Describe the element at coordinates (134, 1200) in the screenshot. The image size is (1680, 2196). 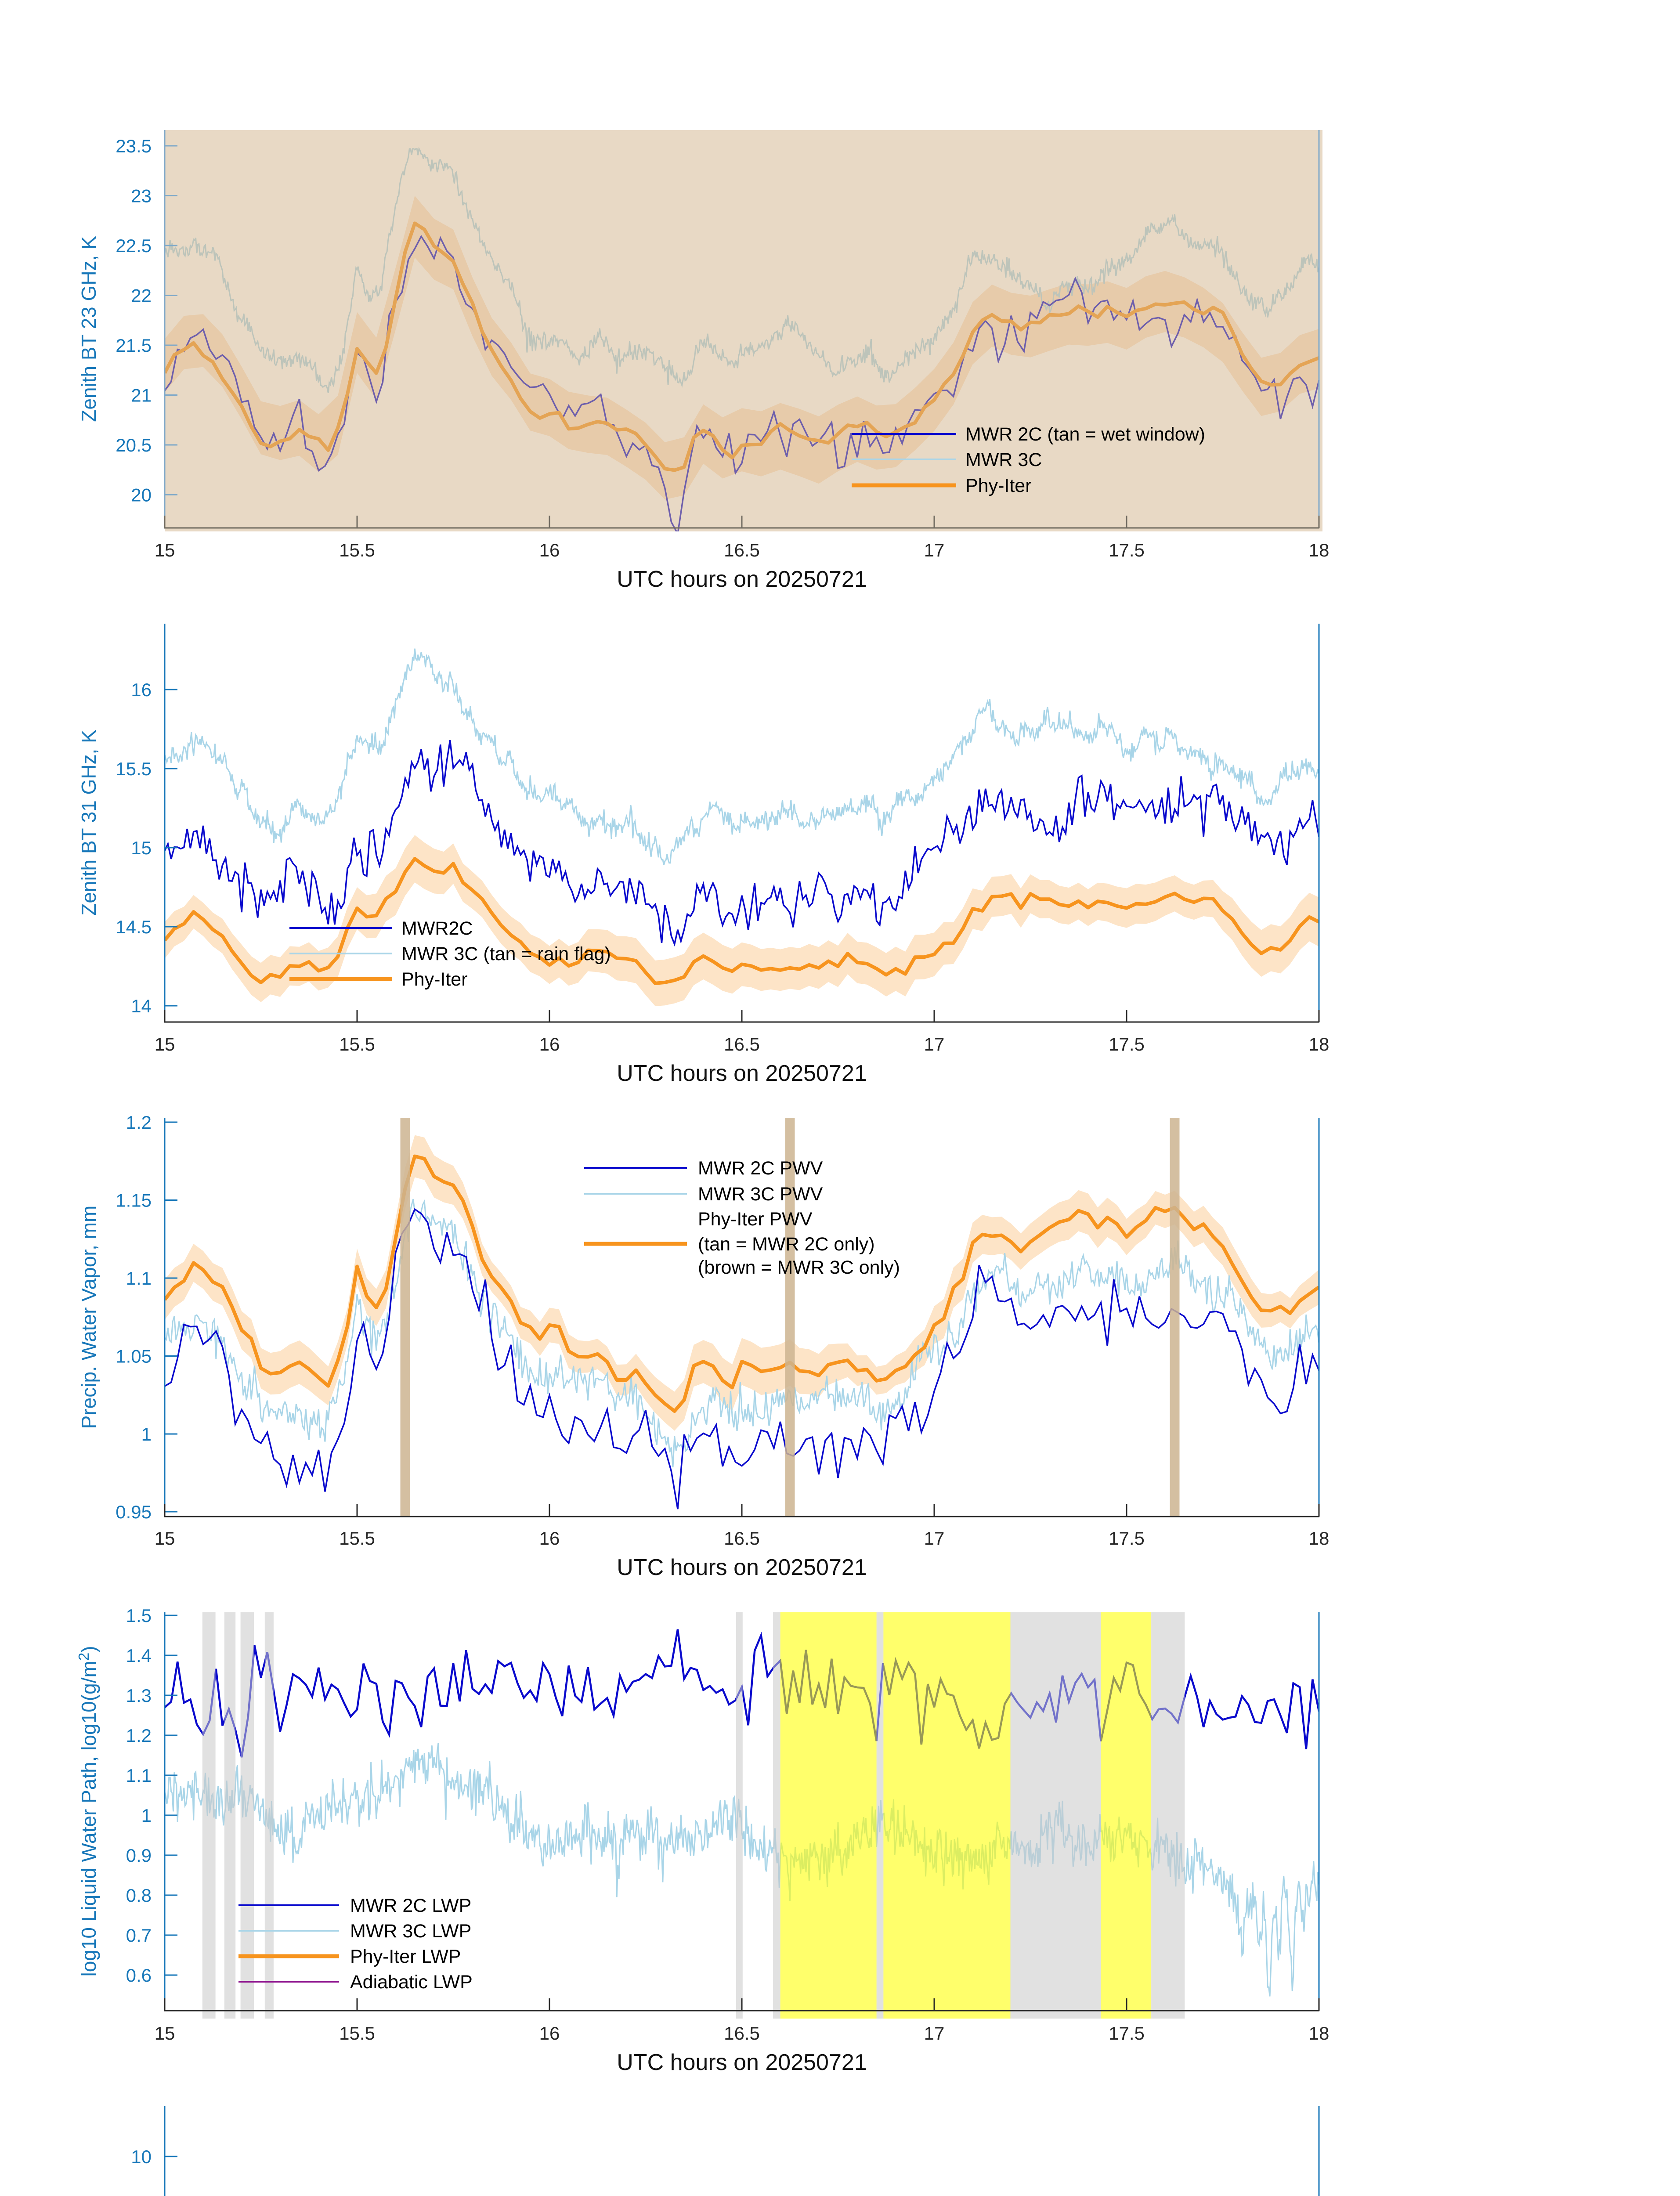
I see `svg-text: 1.15` at that location.